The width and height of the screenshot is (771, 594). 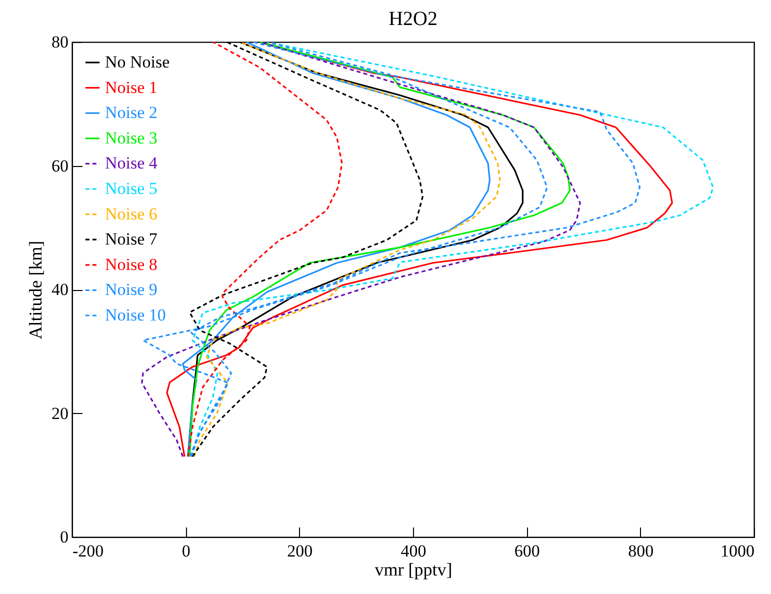 What do you see at coordinates (131, 112) in the screenshot?
I see `legend-label: Noise 2` at bounding box center [131, 112].